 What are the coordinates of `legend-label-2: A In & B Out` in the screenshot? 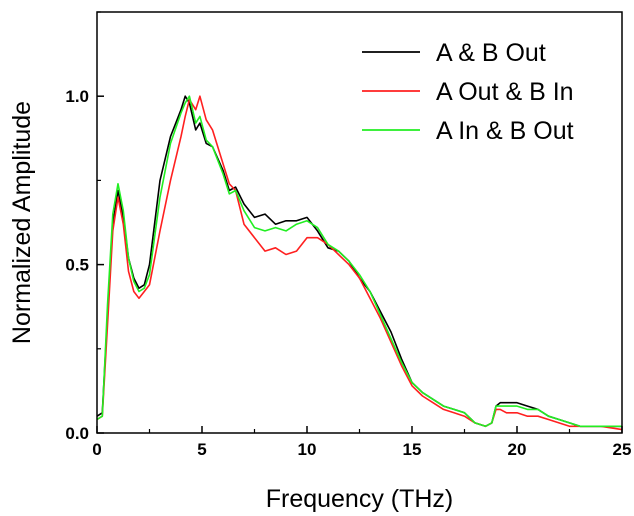 It's located at (505, 131).